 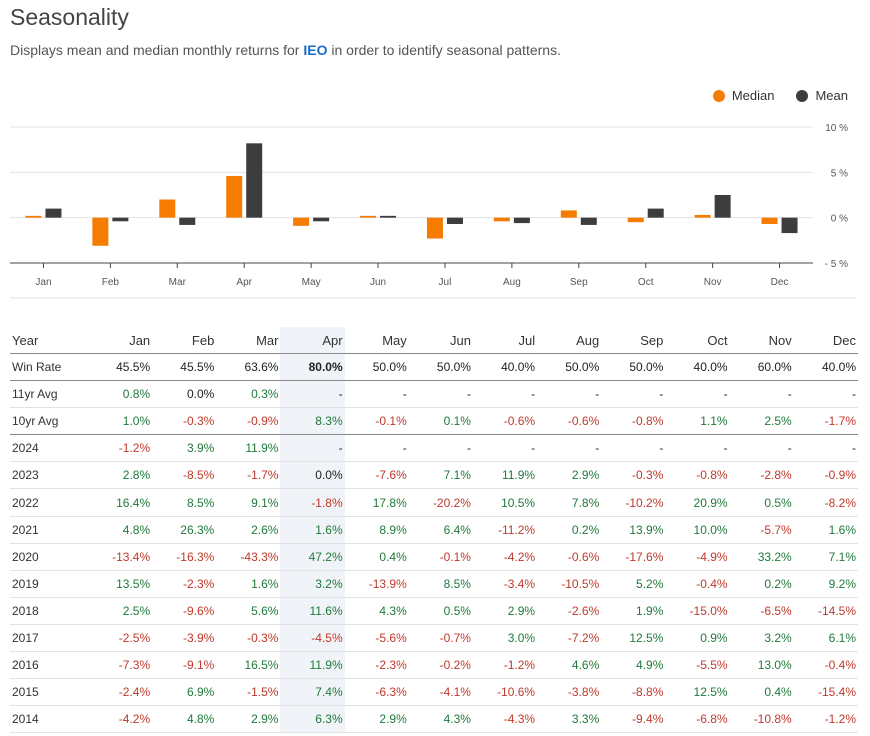 I want to click on row-label: 10yr Avg, so click(x=49, y=421).